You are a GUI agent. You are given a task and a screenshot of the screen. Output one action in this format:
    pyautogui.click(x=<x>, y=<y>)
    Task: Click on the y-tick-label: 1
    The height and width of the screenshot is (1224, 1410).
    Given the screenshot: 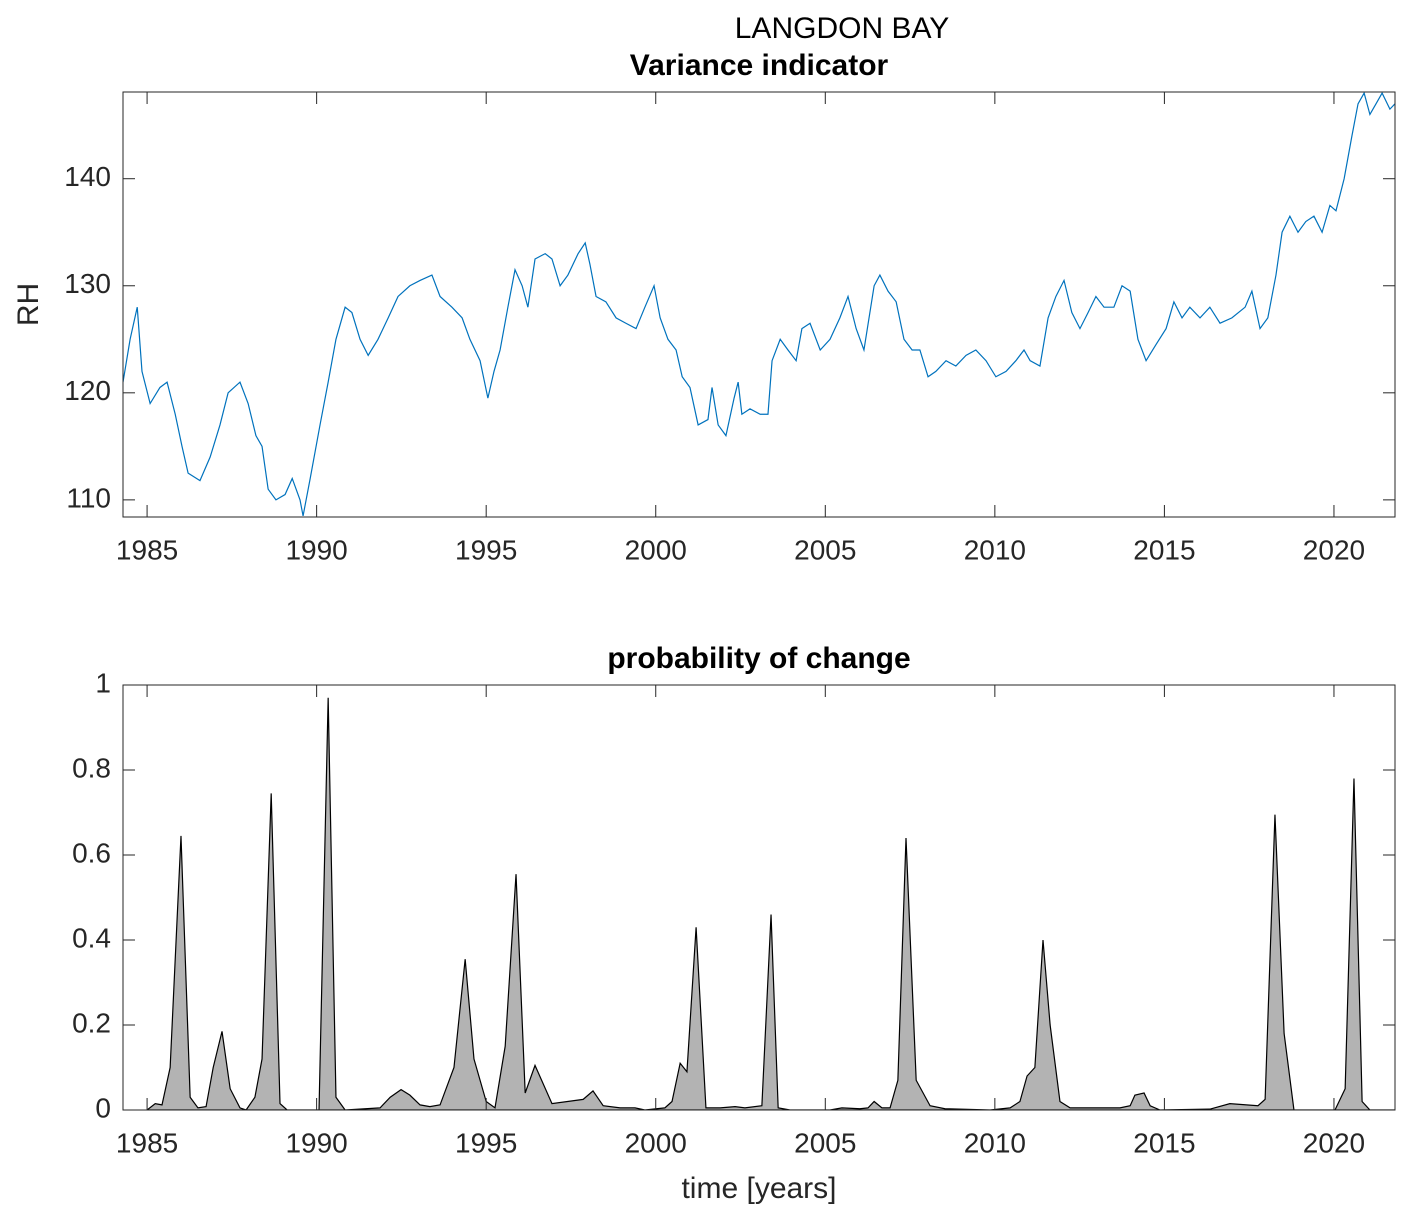 What is the action you would take?
    pyautogui.click(x=103, y=682)
    